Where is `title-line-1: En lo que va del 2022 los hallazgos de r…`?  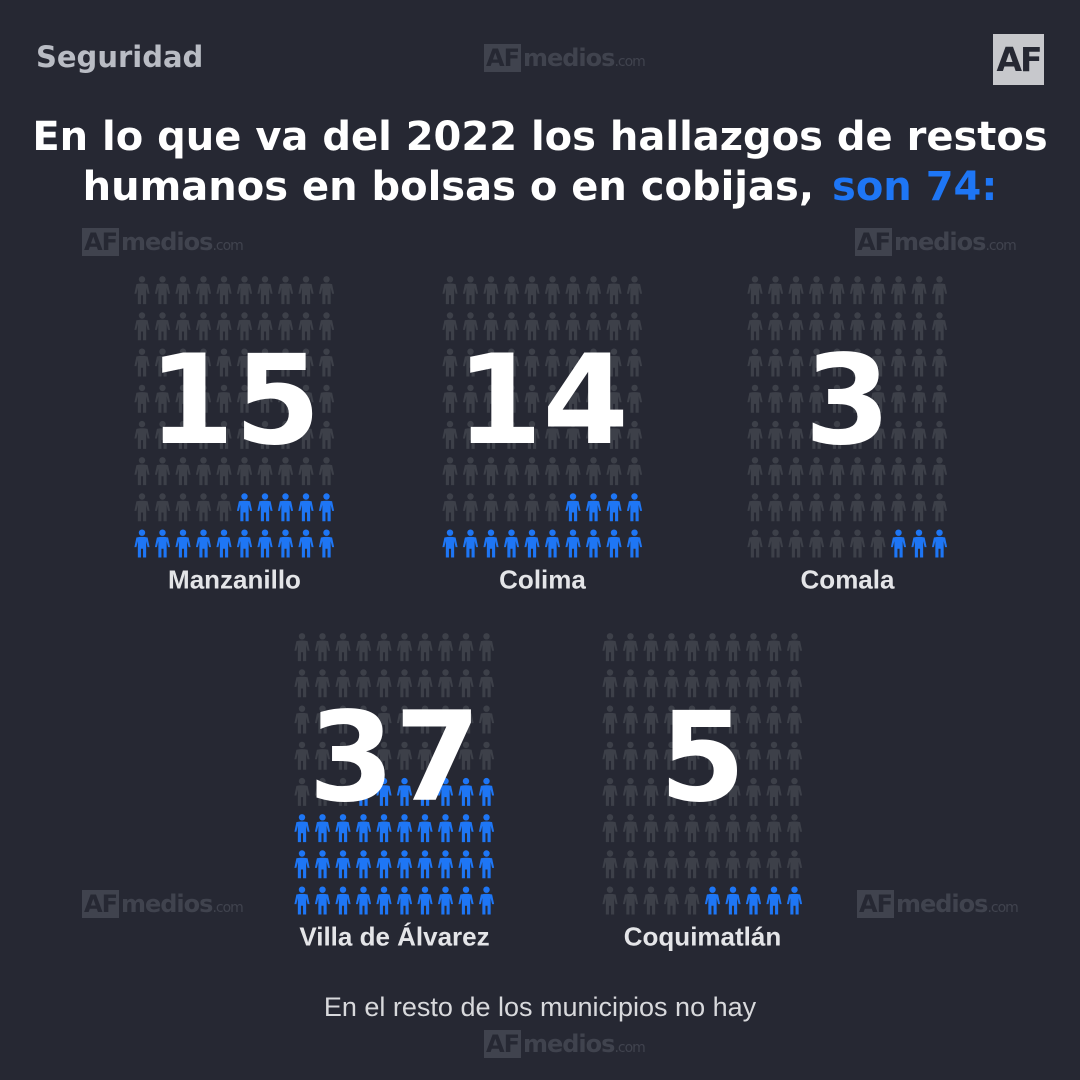 title-line-1: En lo que va del 2022 los hallazgos de r… is located at coordinates (540, 137).